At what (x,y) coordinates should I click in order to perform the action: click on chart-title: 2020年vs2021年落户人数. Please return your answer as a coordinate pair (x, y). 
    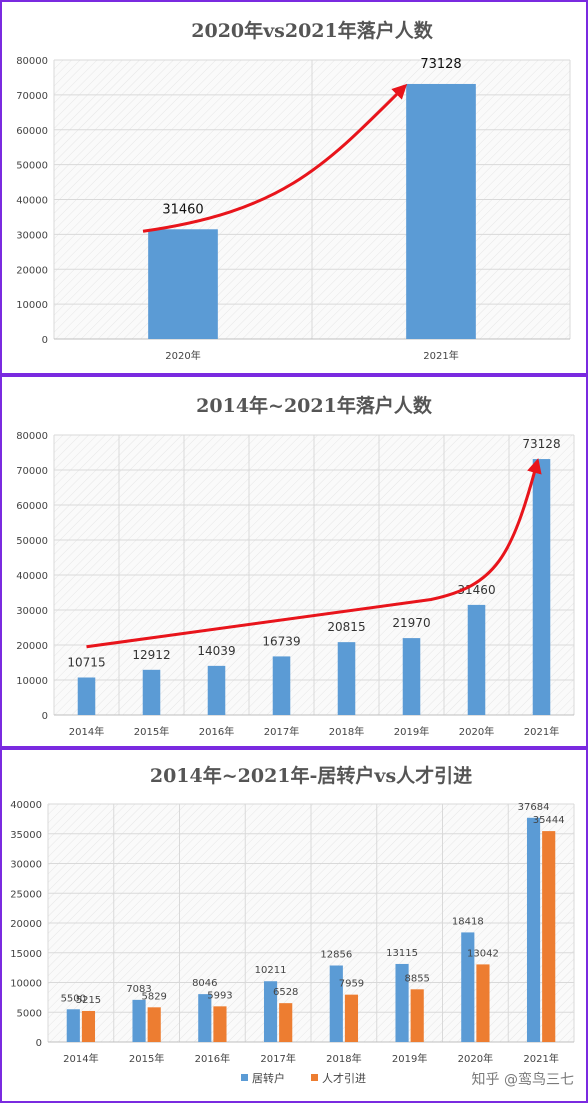
    Looking at the image, I should click on (312, 30).